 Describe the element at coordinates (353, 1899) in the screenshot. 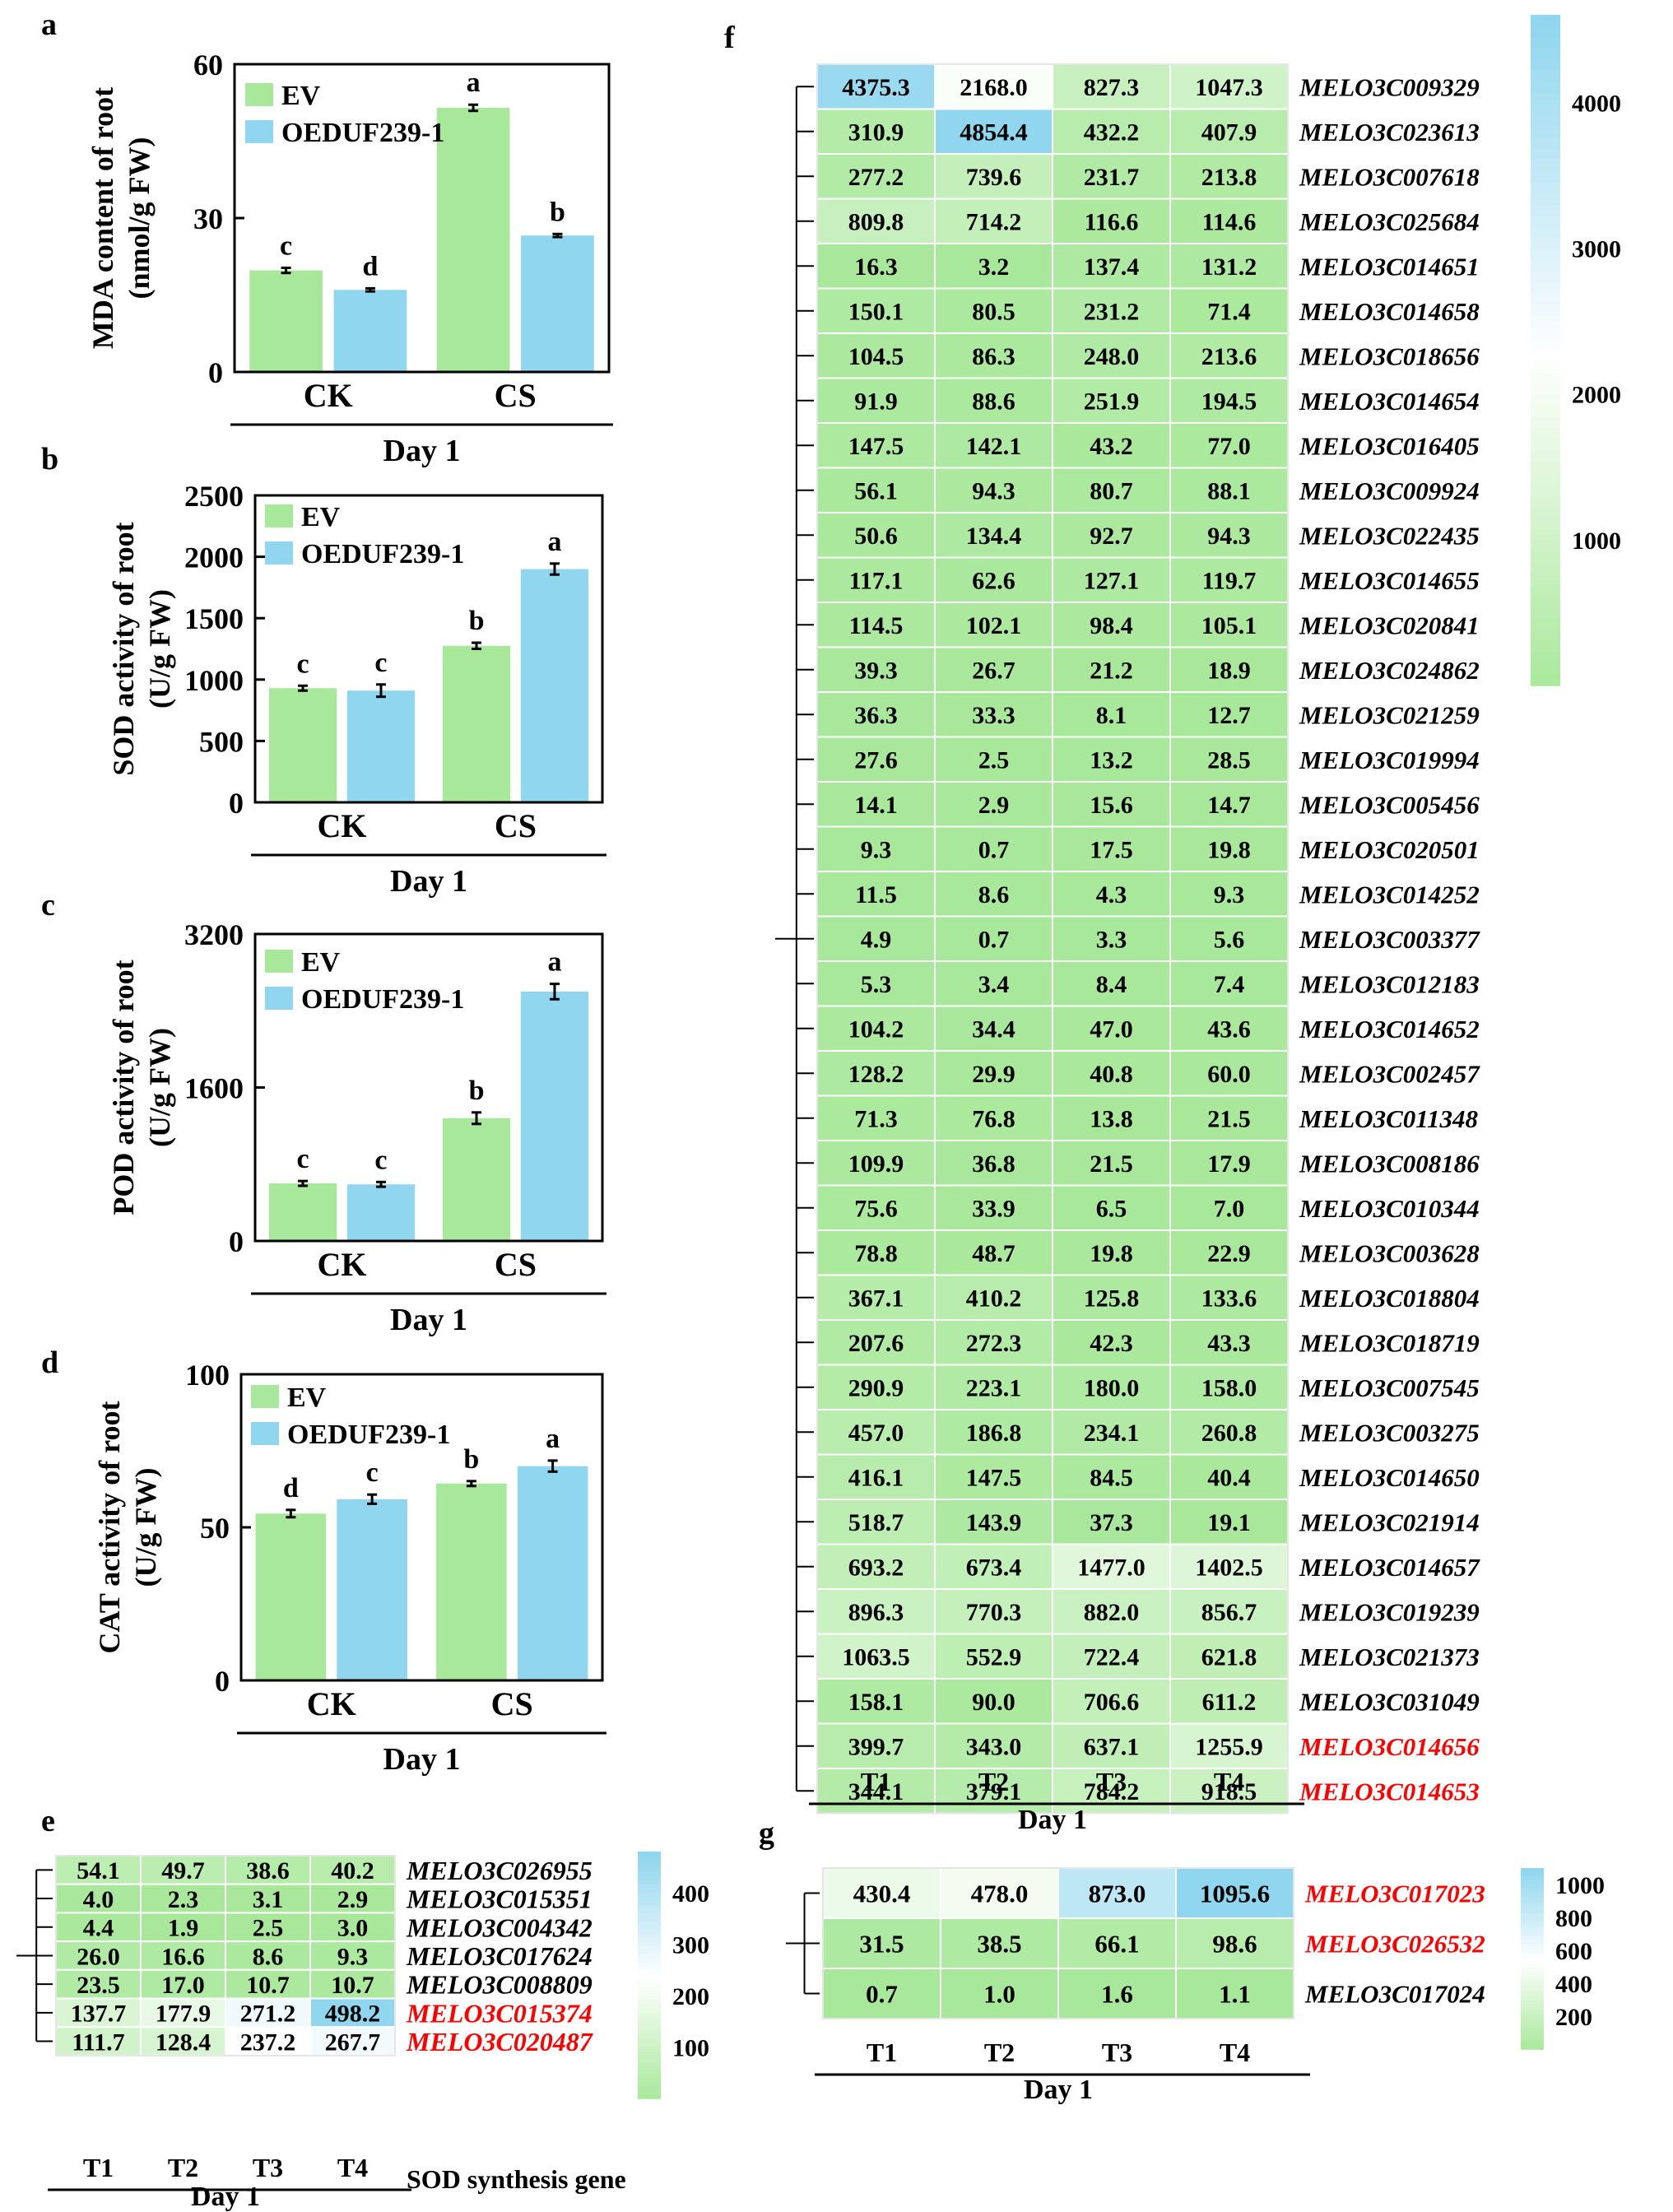

I see `cell-value: 2.9` at that location.